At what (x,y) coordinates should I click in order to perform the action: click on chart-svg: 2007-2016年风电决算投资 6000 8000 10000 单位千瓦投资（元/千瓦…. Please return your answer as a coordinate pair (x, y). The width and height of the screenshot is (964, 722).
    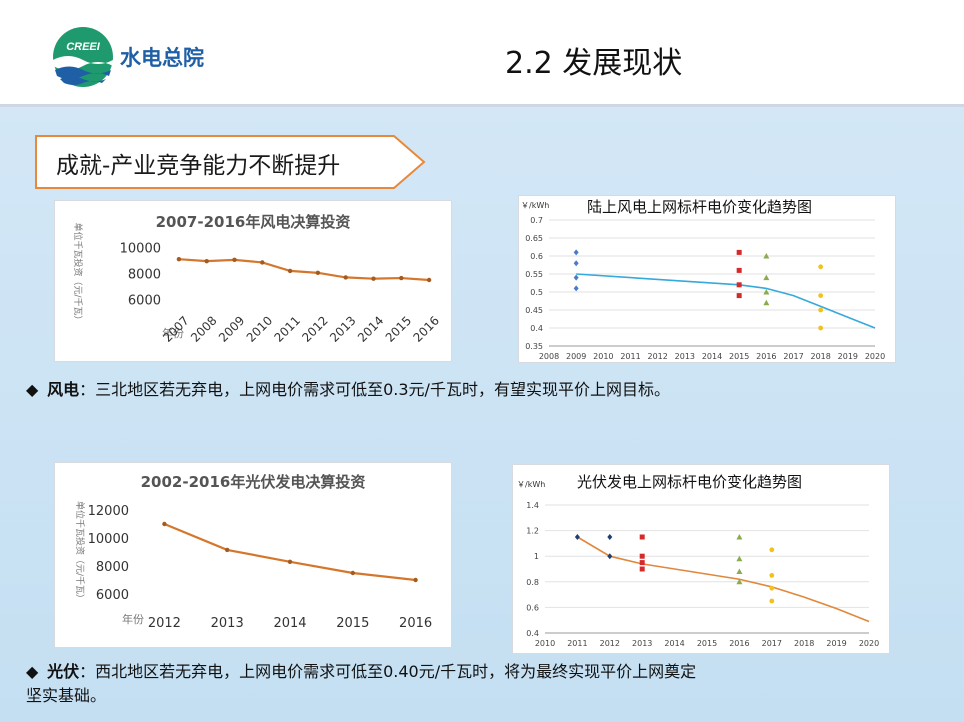
    Looking at the image, I should click on (257, 279).